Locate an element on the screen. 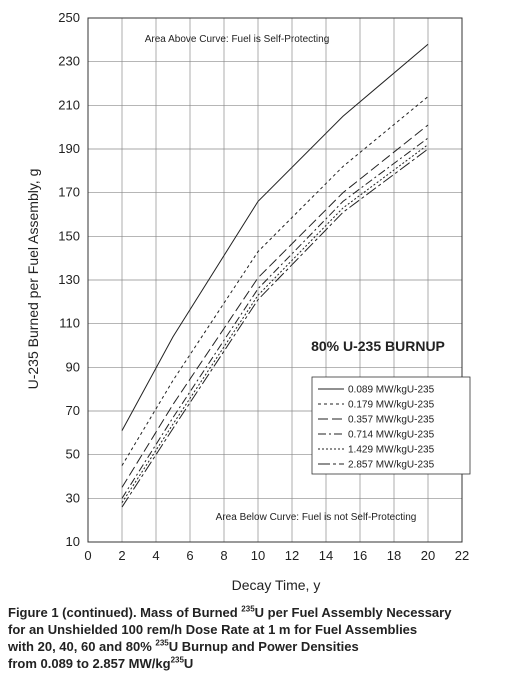 Image resolution: width=520 pixels, height=691 pixels. caption-text: from 0.089 to 2.857 MW/kg is located at coordinates (89, 663).